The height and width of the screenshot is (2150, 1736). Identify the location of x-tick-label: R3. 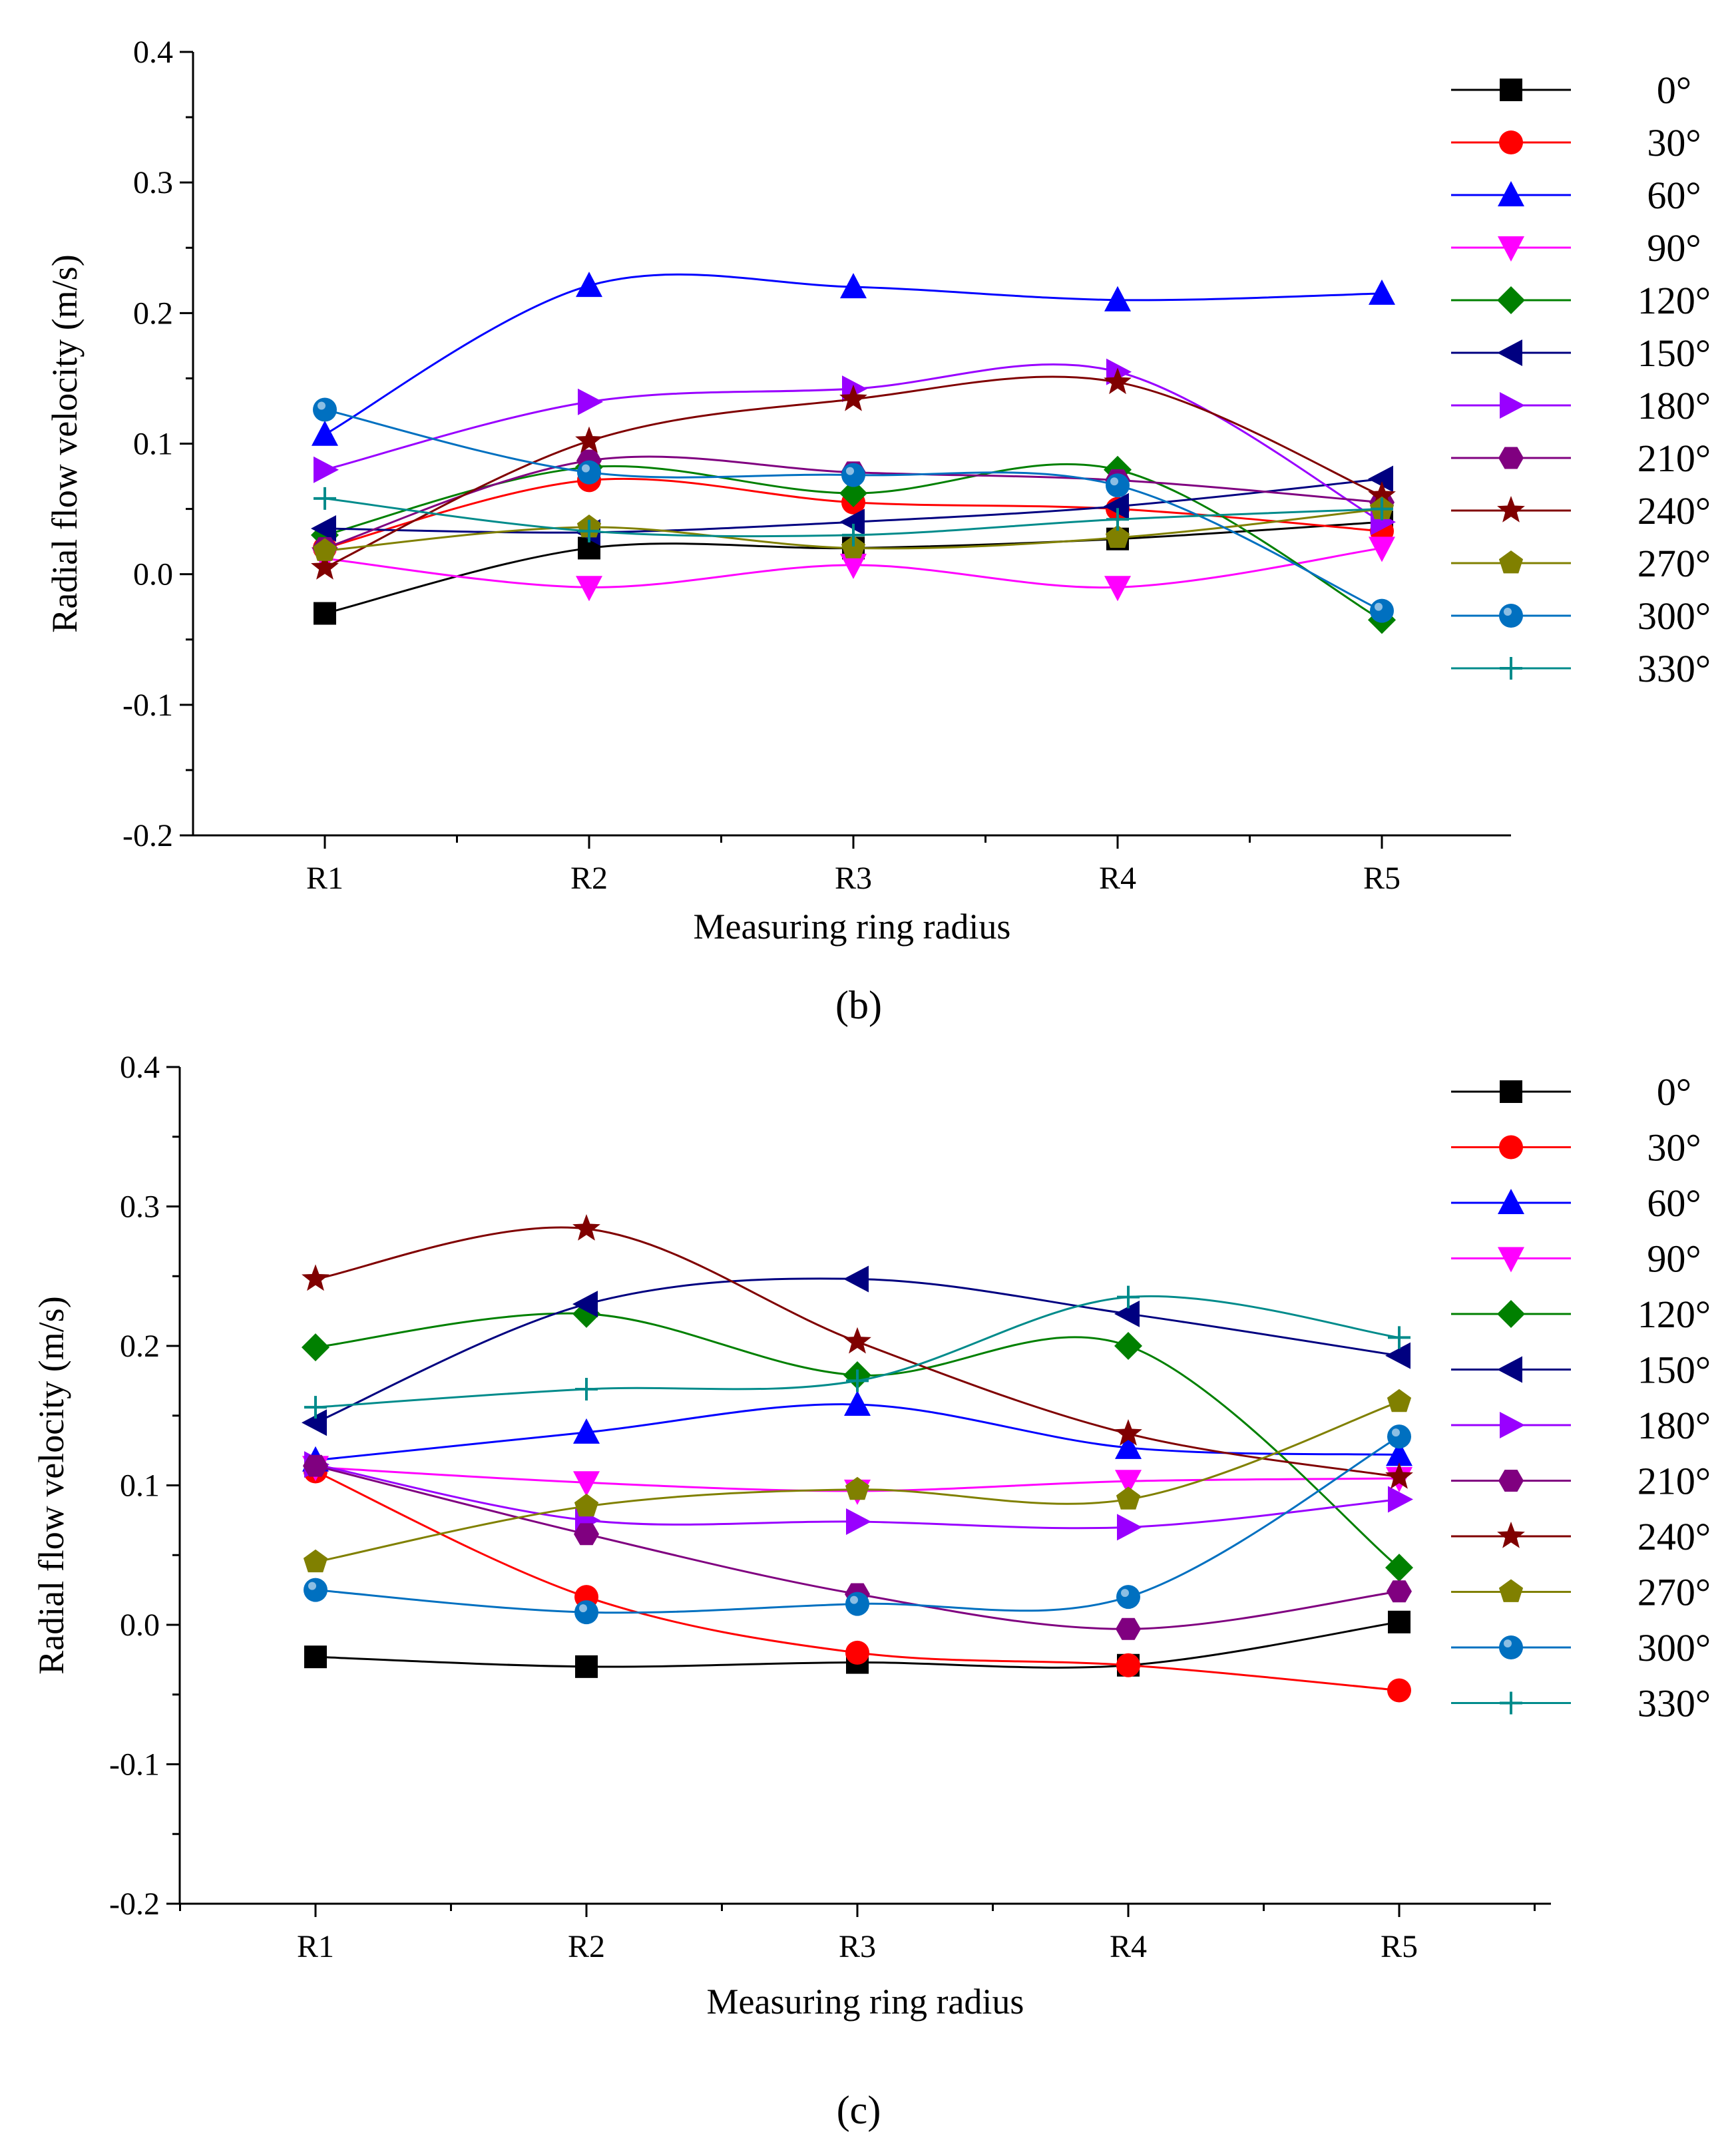
(853, 878).